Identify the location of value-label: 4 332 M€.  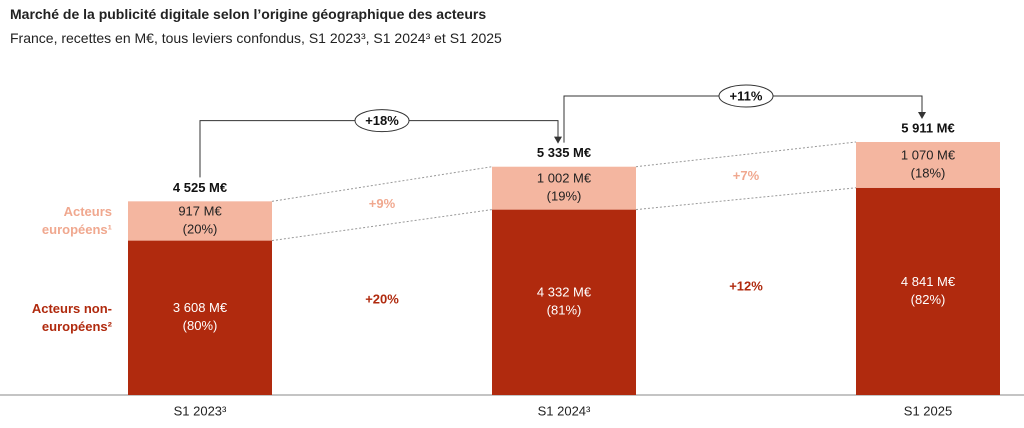
(564, 292).